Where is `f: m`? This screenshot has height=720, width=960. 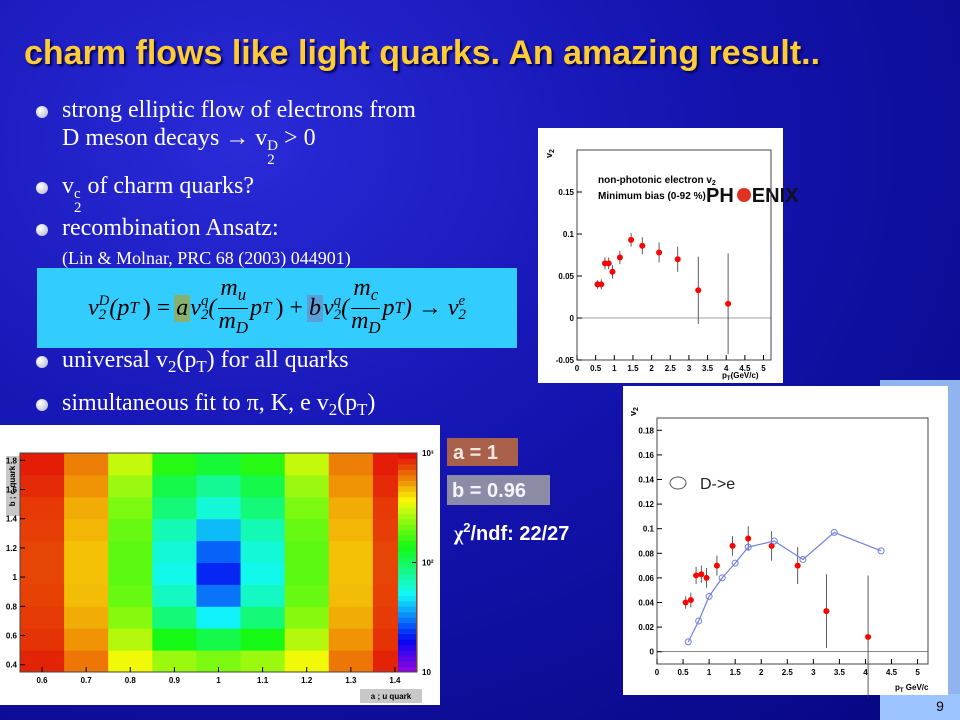
f: m is located at coordinates (362, 288).